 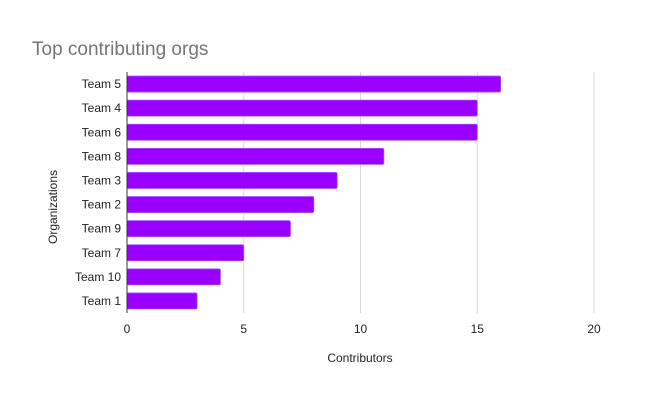 I want to click on x-tick-label: 20, so click(x=594, y=329).